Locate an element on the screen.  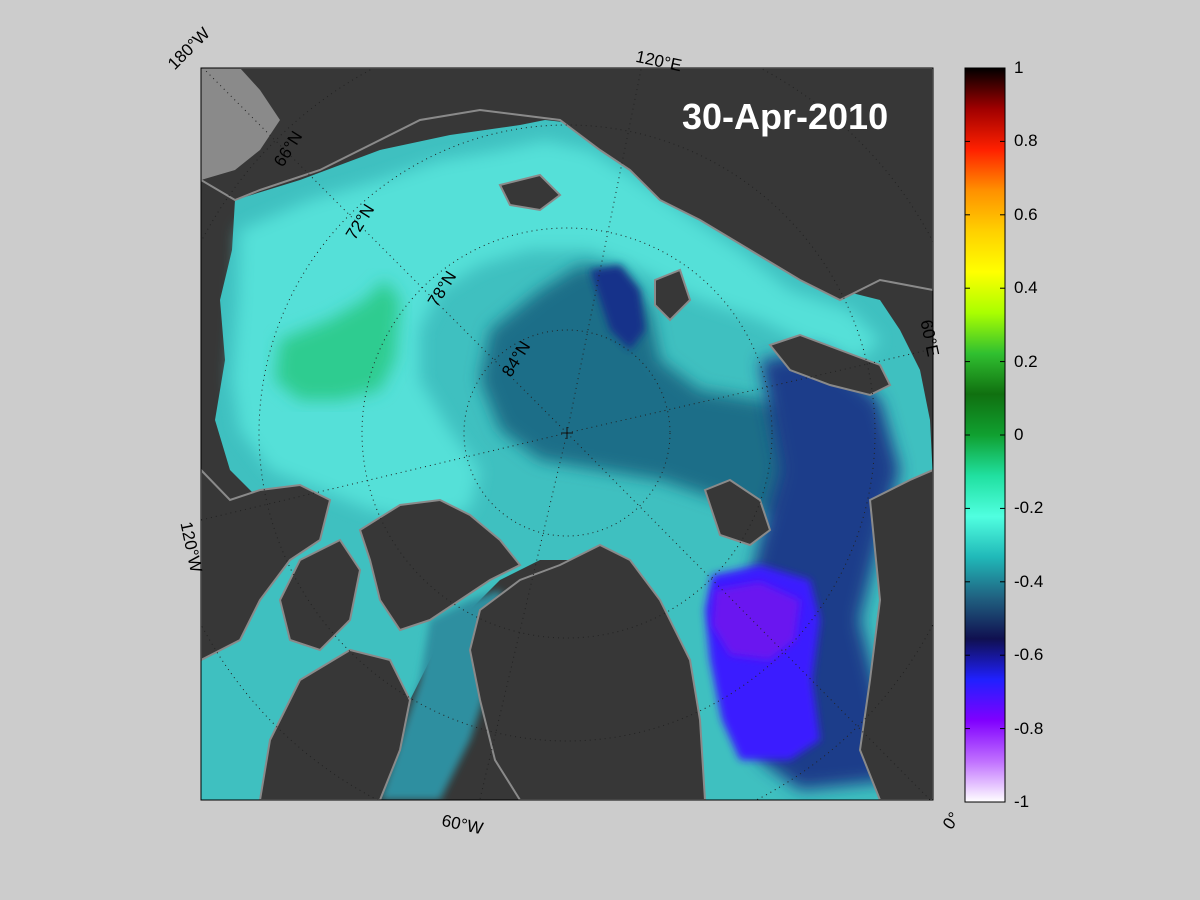
svalbard is located at coordinates (737, 512).